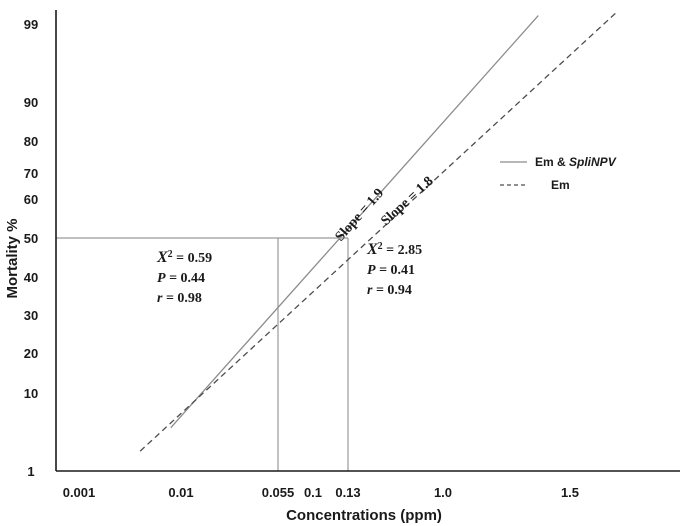 The height and width of the screenshot is (526, 685). Describe the element at coordinates (389, 290) in the screenshot. I see `r-value-stat-2: r = 0.94` at that location.